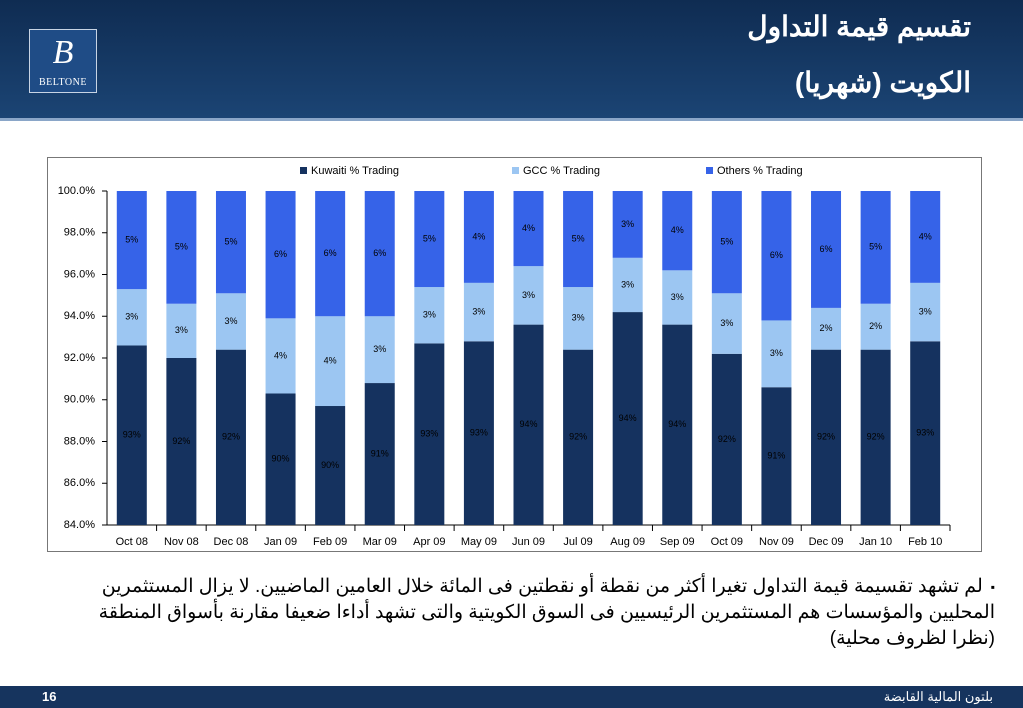  What do you see at coordinates (77, 191) in the screenshot?
I see `y-tick-label: 100.0%` at bounding box center [77, 191].